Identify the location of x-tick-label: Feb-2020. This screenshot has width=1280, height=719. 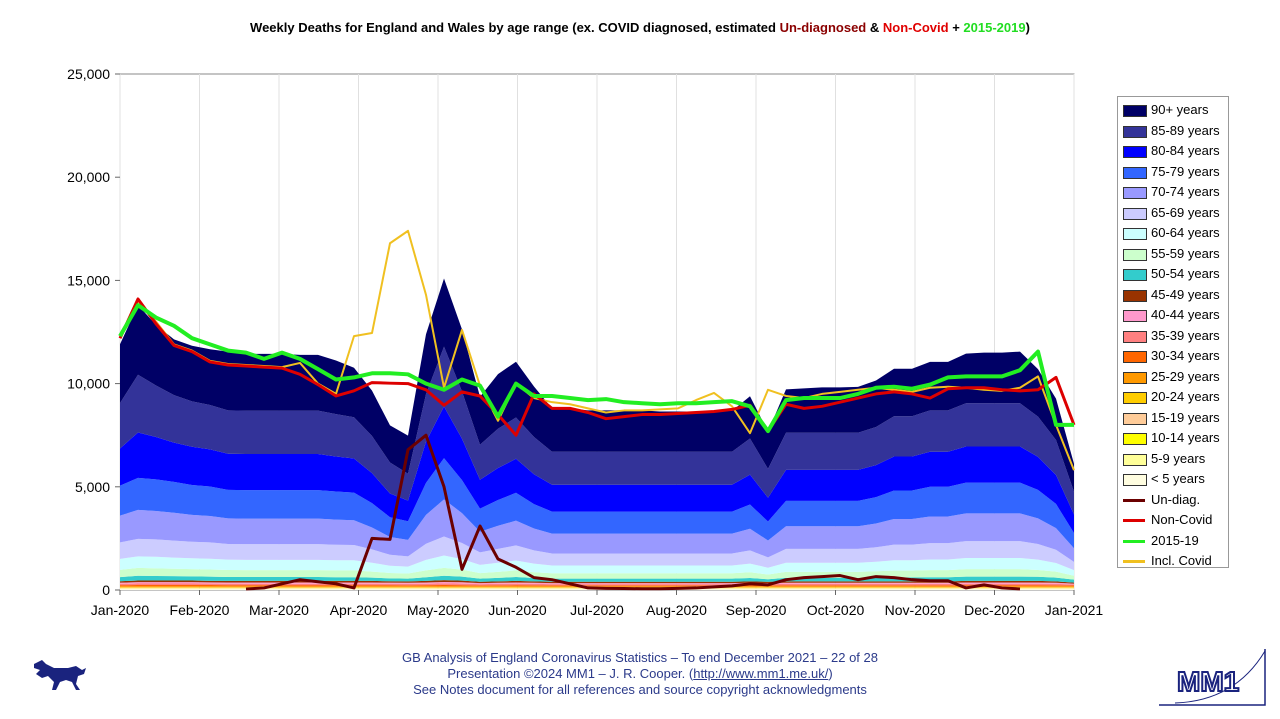
(200, 610).